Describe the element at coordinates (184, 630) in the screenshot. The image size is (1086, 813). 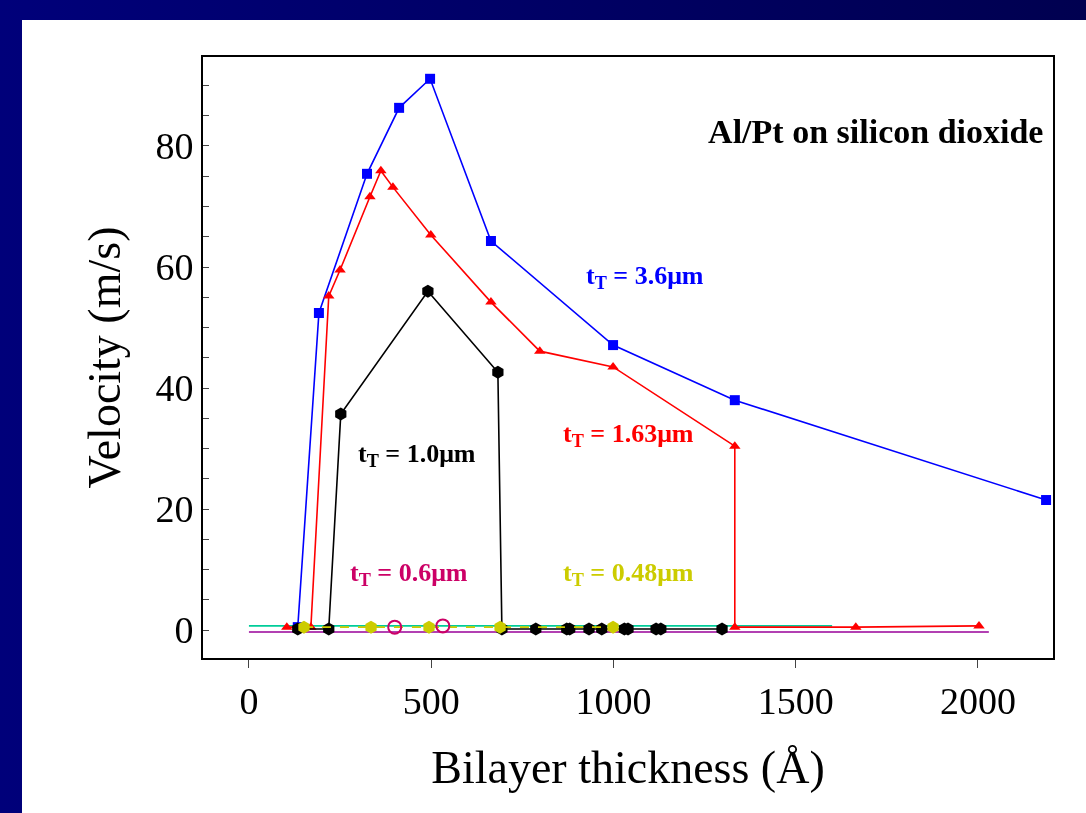
I see `y-tick-label: 0` at that location.